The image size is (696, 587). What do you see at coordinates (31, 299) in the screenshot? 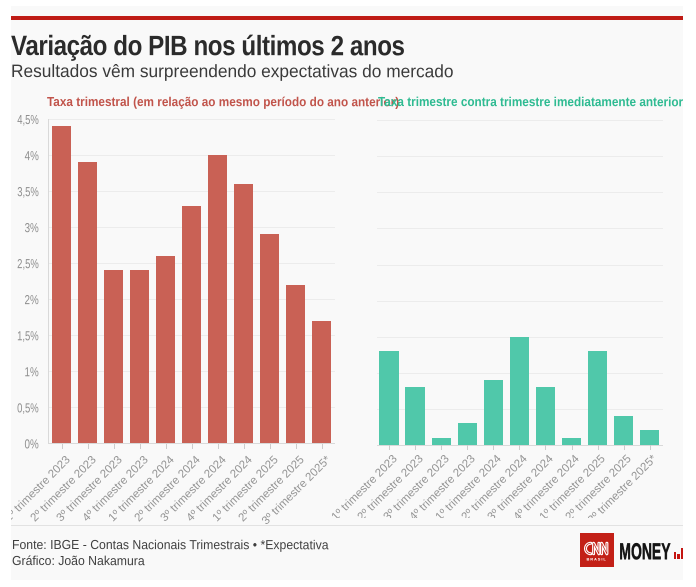
I see `svg-text: 2%` at bounding box center [31, 299].